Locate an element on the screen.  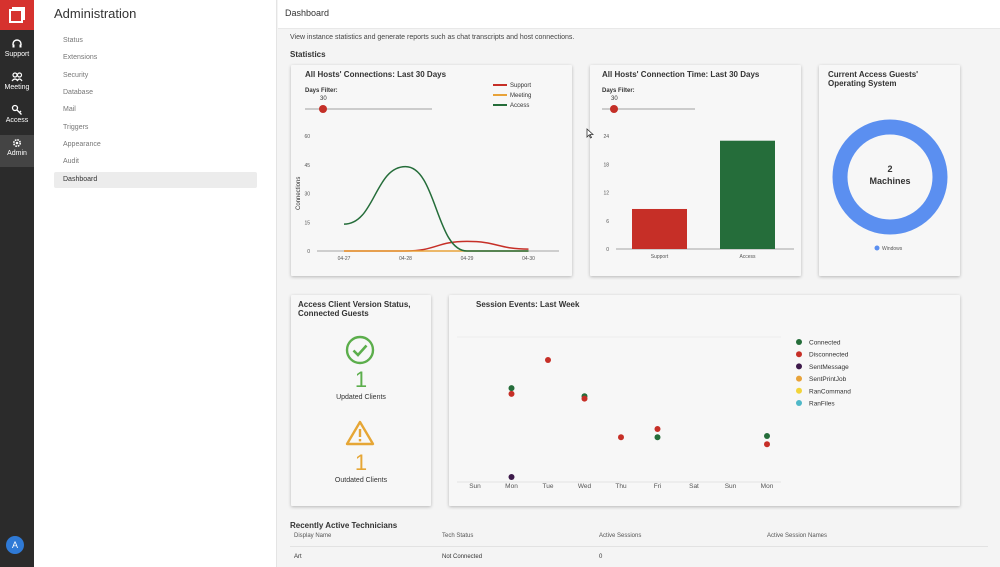
y-tick-label: 0 is located at coordinates (308, 252).